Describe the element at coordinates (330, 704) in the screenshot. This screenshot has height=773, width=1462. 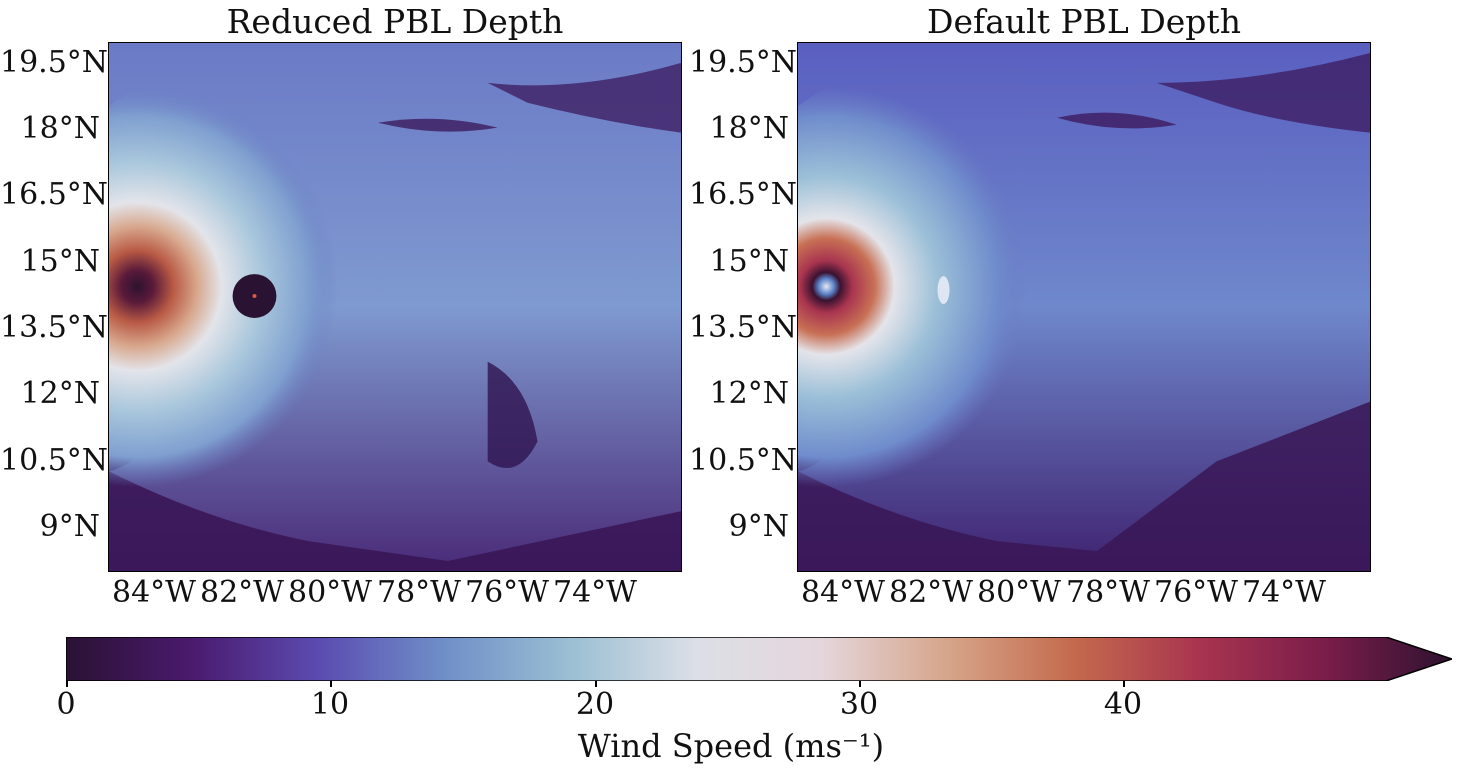
I see `colorbar-tick-label: 10` at that location.